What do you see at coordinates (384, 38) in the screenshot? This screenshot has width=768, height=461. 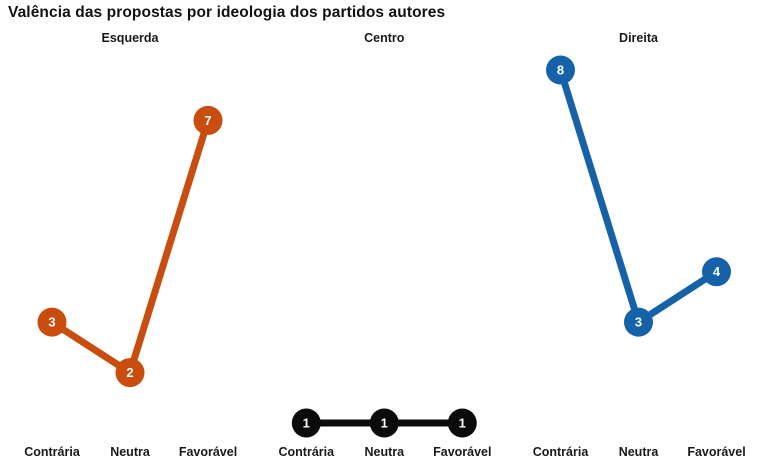 I see `facet-header-centro: Centro` at bounding box center [384, 38].